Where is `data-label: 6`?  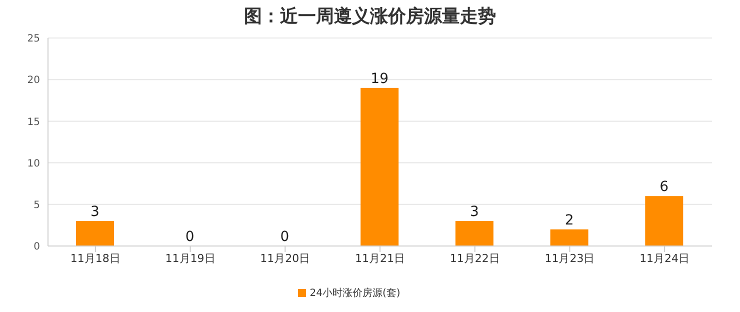 data-label: 6 is located at coordinates (664, 187).